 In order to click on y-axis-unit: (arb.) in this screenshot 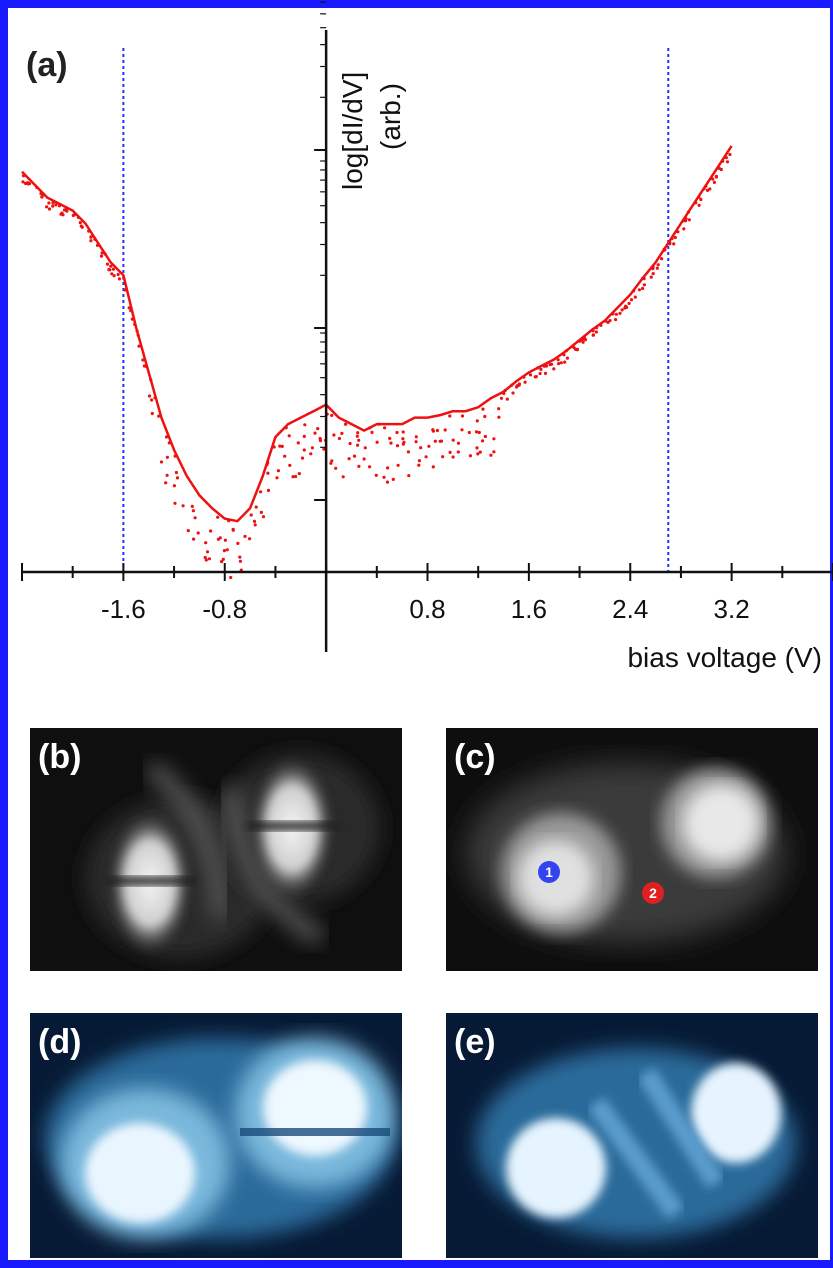, I will do `click(390, 116)`.